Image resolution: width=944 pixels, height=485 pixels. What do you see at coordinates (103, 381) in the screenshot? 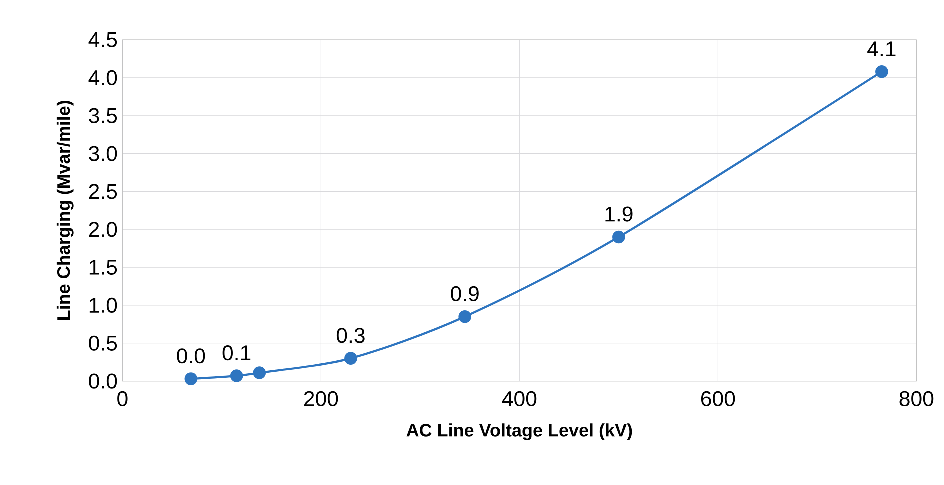
I see `y-tick-label: 0.0` at bounding box center [103, 381].